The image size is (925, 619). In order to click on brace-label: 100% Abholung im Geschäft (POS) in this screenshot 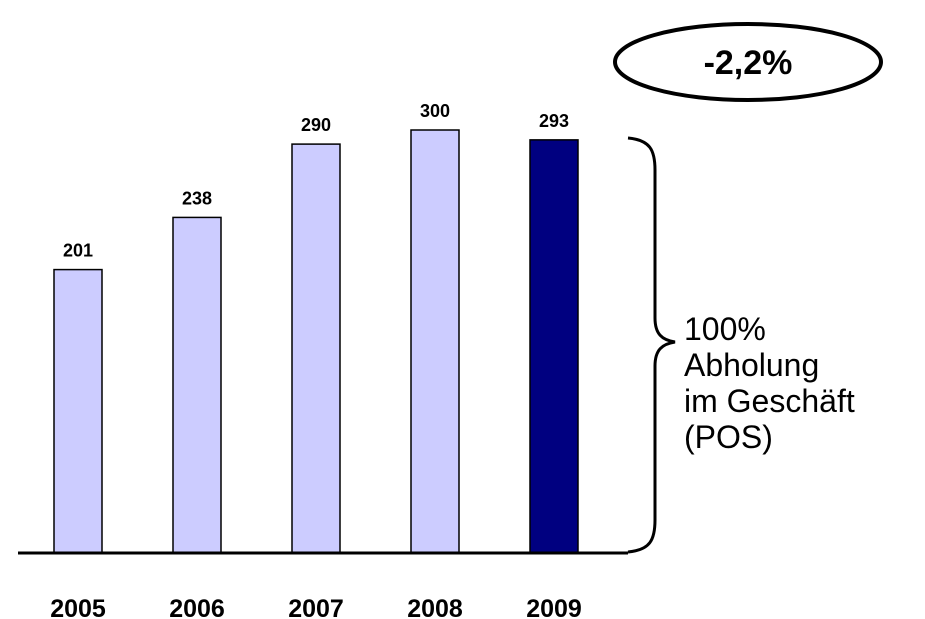, I will do `click(769, 383)`.